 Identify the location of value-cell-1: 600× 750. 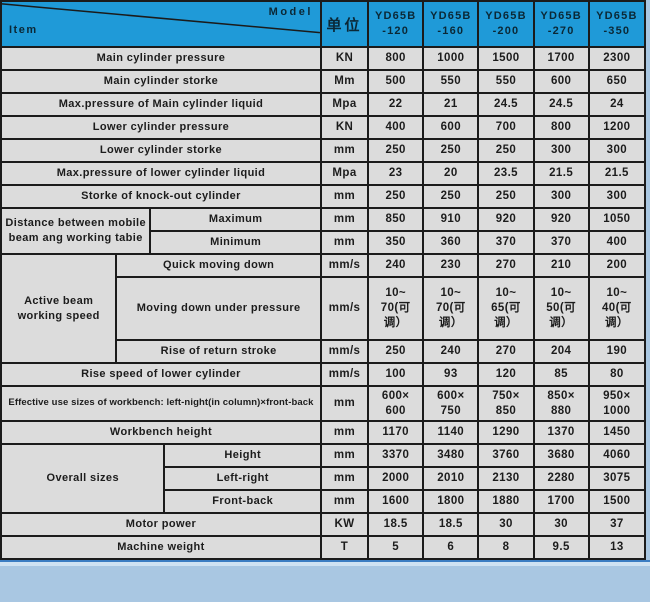
(451, 403).